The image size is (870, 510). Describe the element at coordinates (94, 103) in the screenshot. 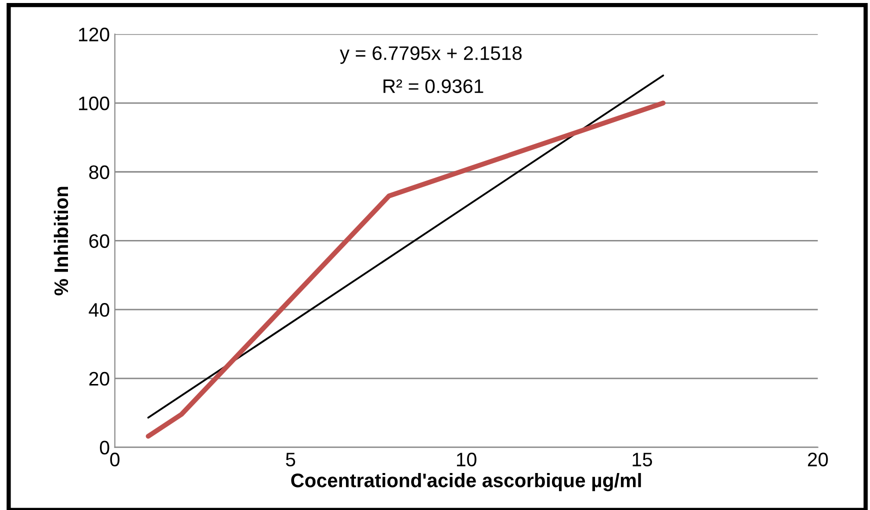

I see `y-tick-label: 100` at that location.